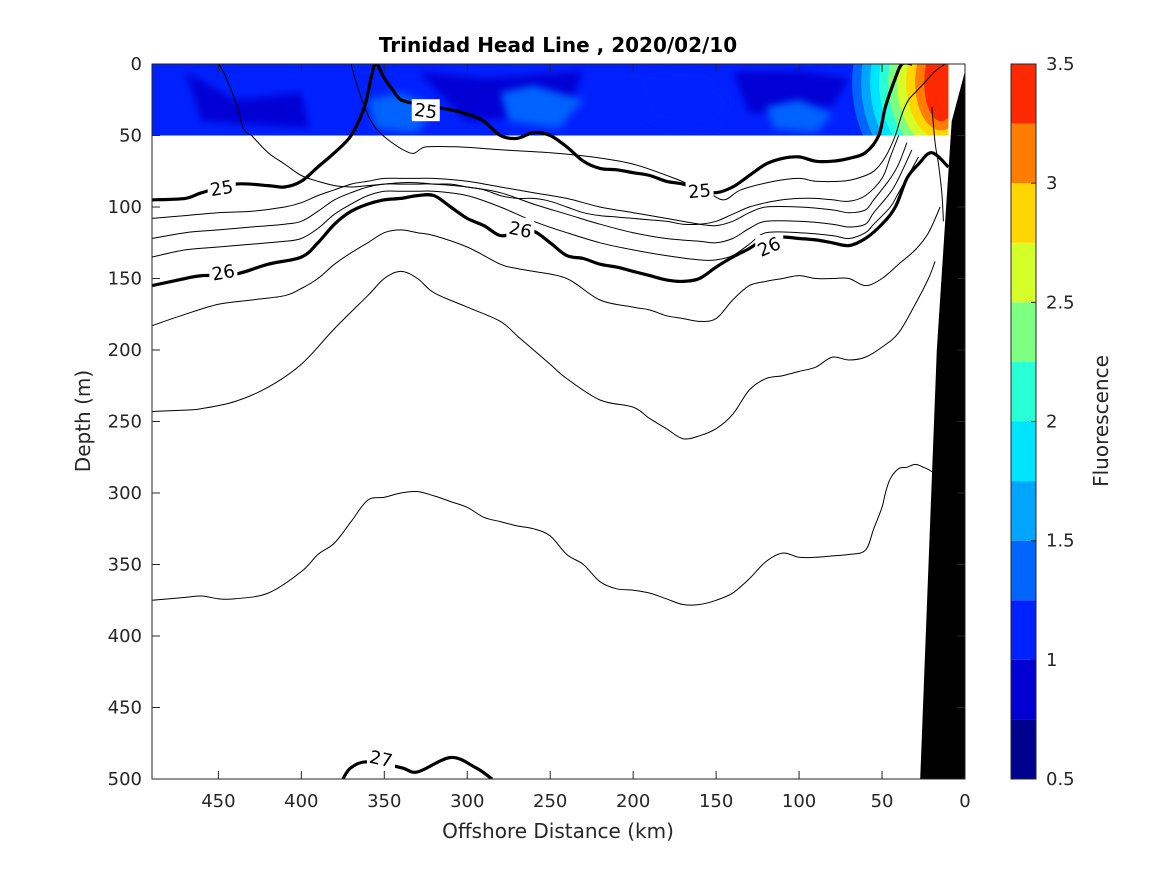 The height and width of the screenshot is (875, 1167). I want to click on y-tick-label: 400, so click(125, 636).